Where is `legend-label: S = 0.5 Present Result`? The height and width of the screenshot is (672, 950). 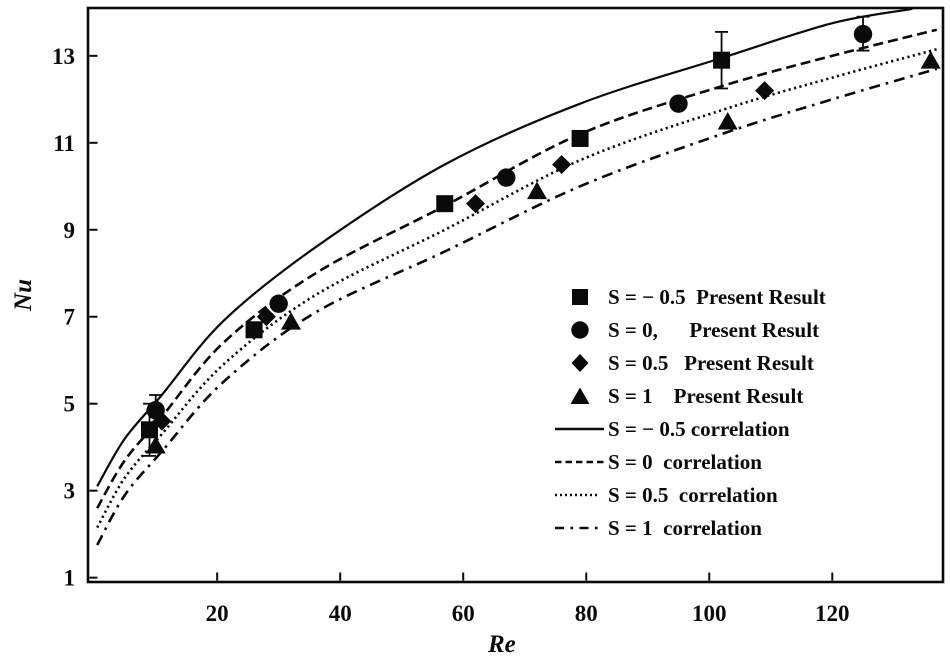 legend-label: S = 0.5 Present Result is located at coordinates (711, 362).